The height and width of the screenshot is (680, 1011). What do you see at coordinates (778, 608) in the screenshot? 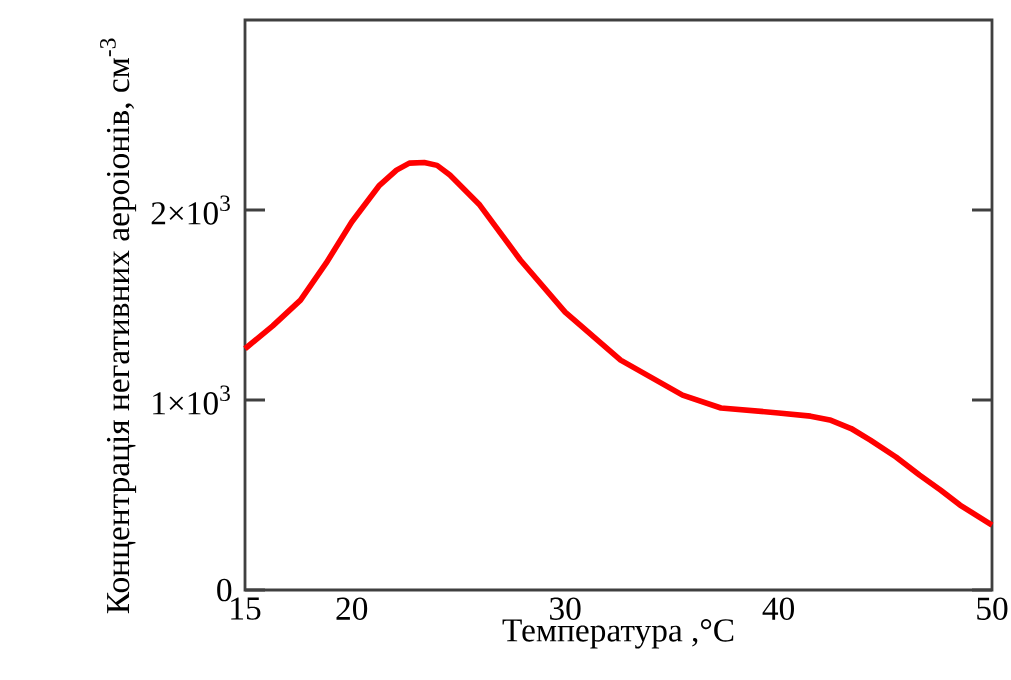
I see `x-tick-label: 40` at bounding box center [778, 608].